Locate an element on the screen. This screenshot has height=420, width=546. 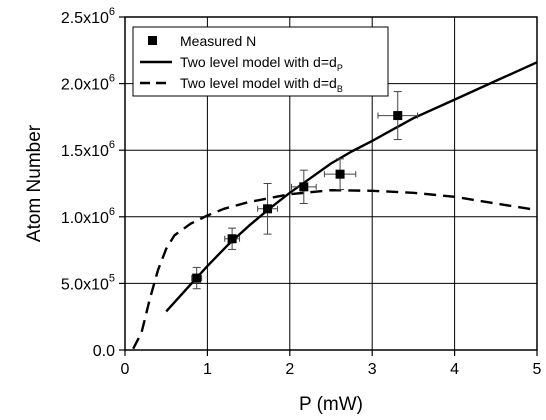
legend-label-model-db-main: Two level model with d=d is located at coordinates (258, 83).